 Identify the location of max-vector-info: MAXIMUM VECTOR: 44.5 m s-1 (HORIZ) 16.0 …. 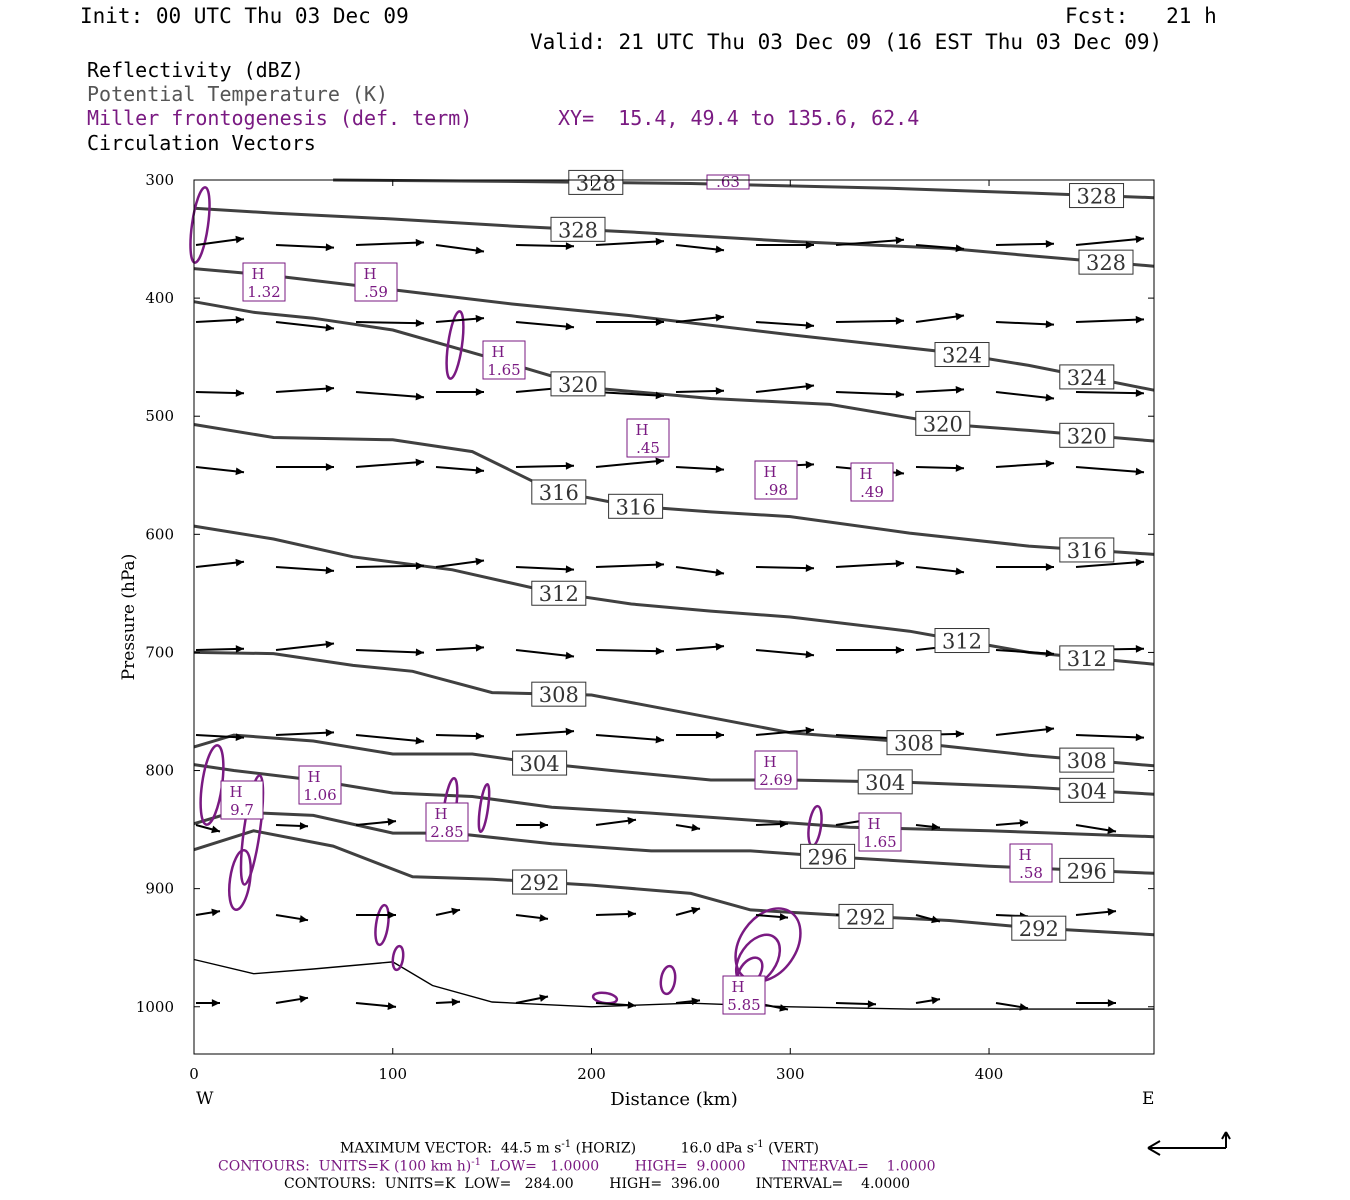
(580, 1148).